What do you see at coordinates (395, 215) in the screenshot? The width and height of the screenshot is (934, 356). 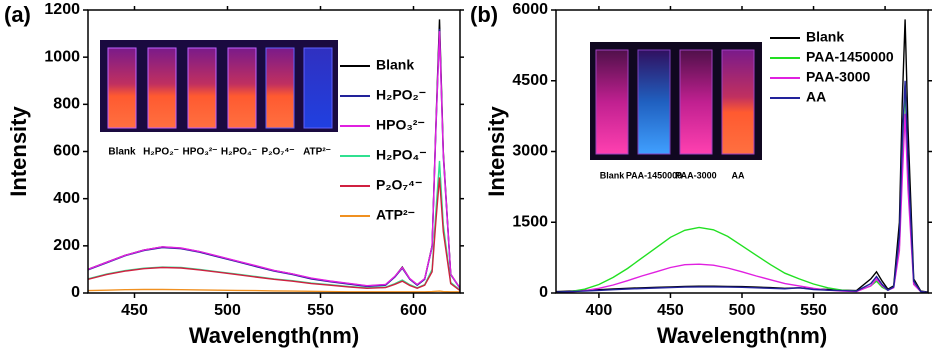 I see `legend-label: ATP²⁻` at bounding box center [395, 215].